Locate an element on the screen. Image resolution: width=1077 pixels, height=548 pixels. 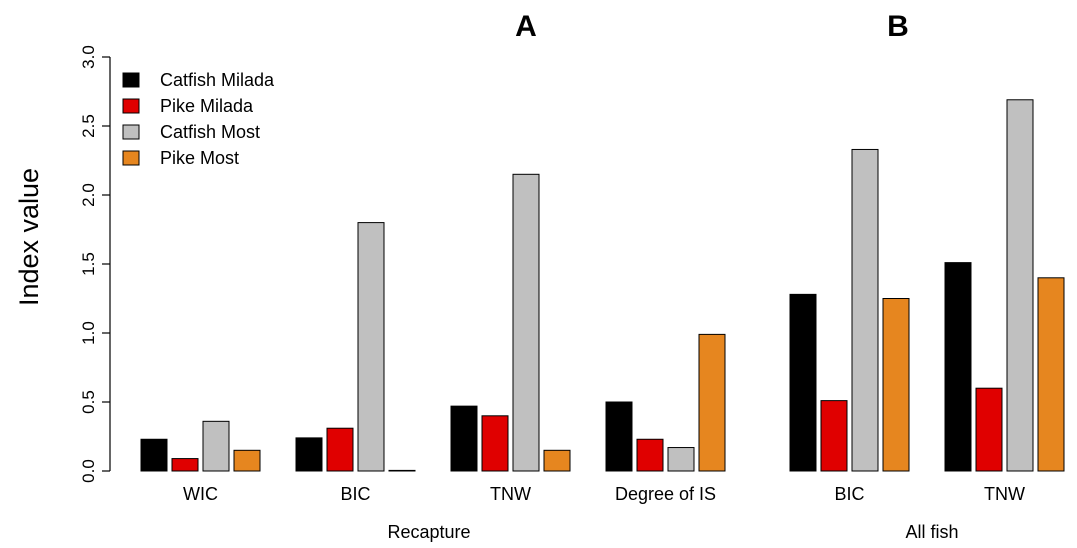
y-tick-label: 3.0 is located at coordinates (88, 57).